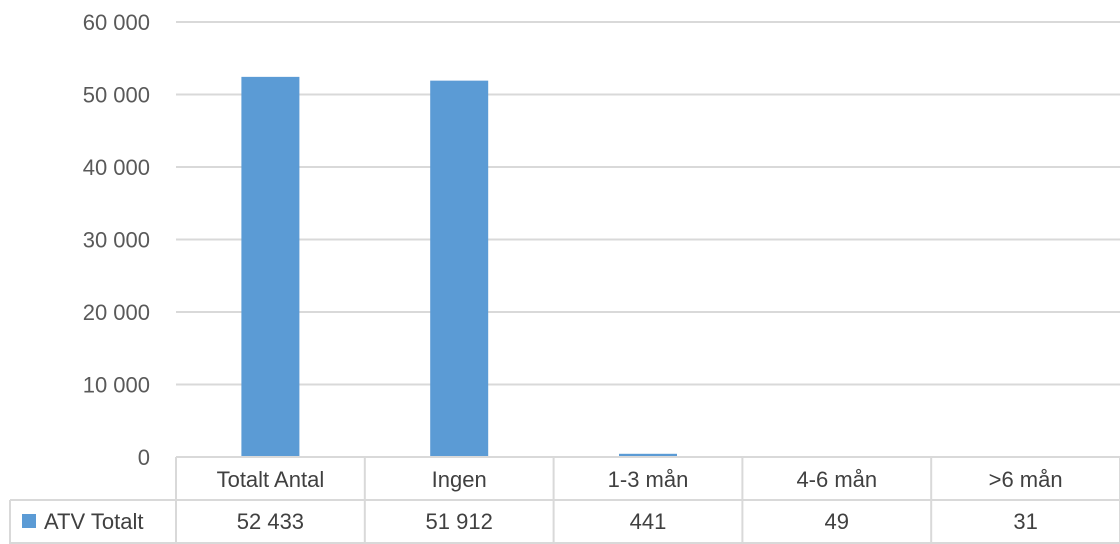  What do you see at coordinates (271, 479) in the screenshot?
I see `category-label: Totalt Antal` at bounding box center [271, 479].